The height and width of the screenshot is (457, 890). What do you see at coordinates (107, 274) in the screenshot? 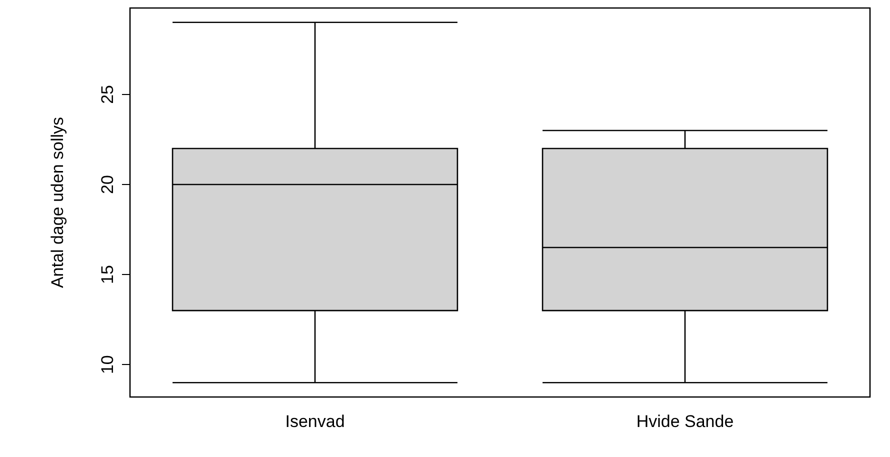
I see `y-tick-label: 15` at bounding box center [107, 274].